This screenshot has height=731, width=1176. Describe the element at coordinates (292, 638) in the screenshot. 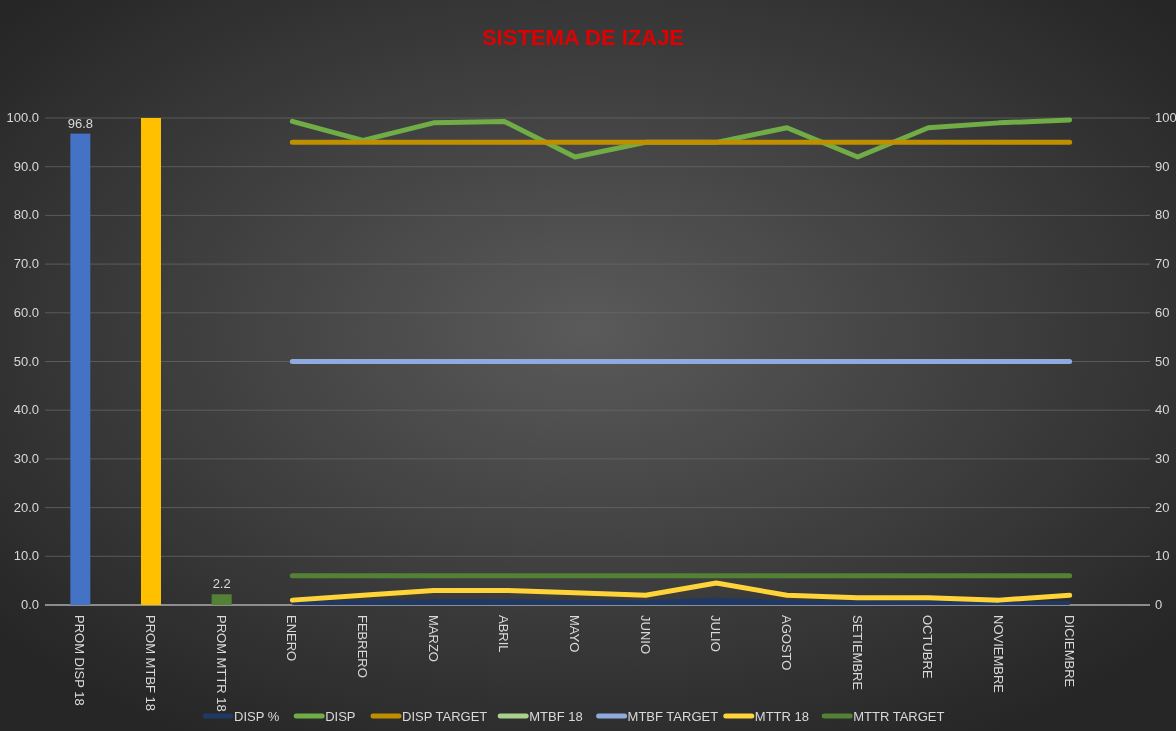

I see `x-tick-label: ENERO` at that location.